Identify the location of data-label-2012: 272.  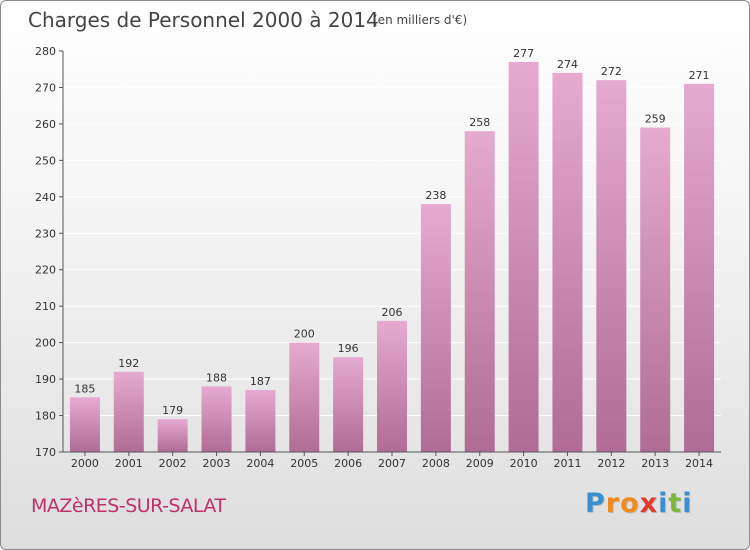
(611, 71).